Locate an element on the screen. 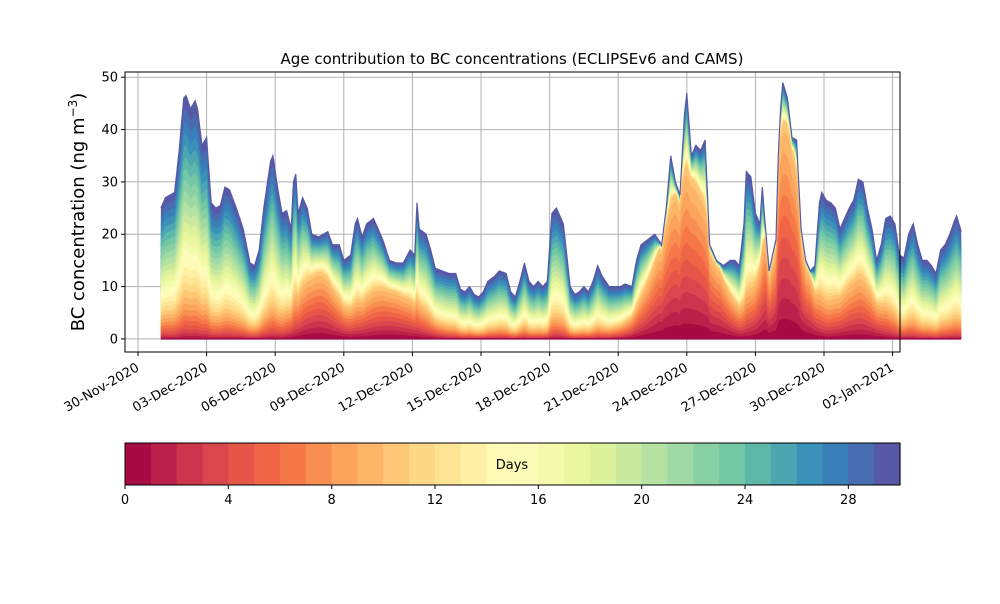  x-tick-label: 21-Dec-2020 is located at coordinates (582, 387).